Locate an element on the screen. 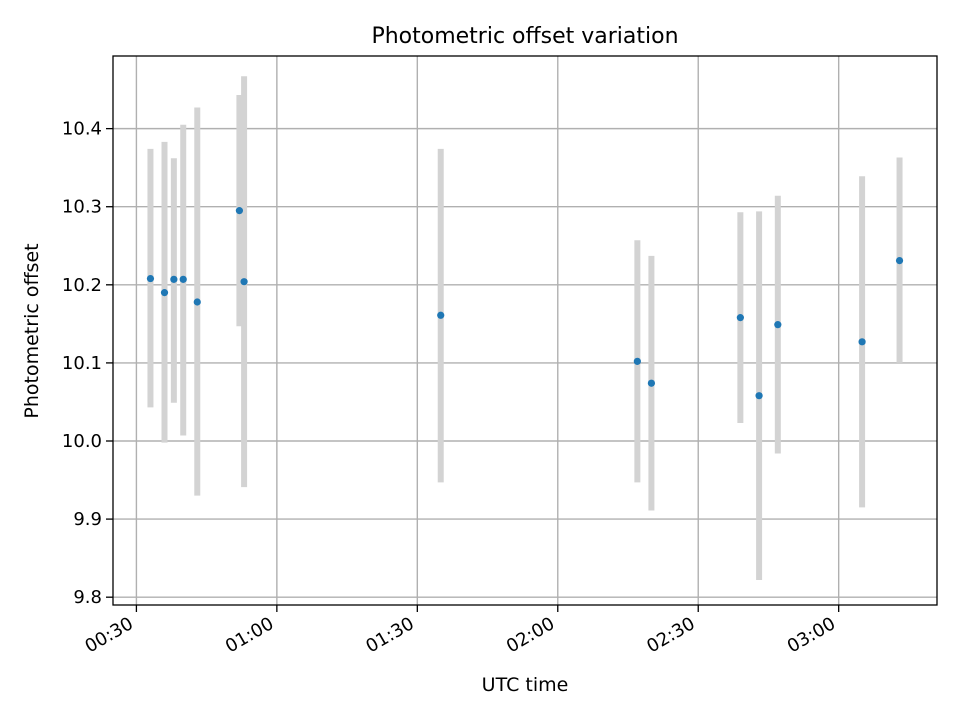 This screenshot has height=720, width=960. y-tick-label: 9.8 is located at coordinates (87, 597).